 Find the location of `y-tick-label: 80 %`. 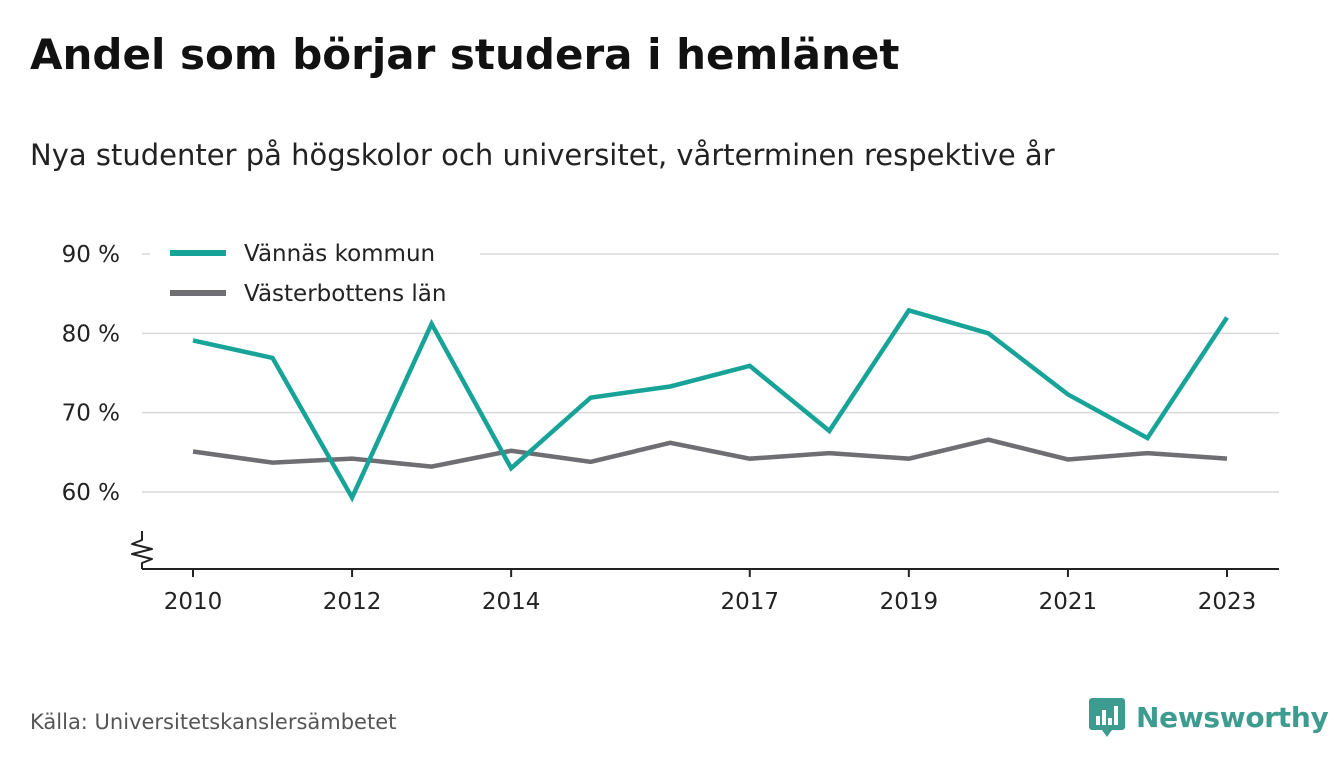

y-tick-label: 80 % is located at coordinates (91, 334).